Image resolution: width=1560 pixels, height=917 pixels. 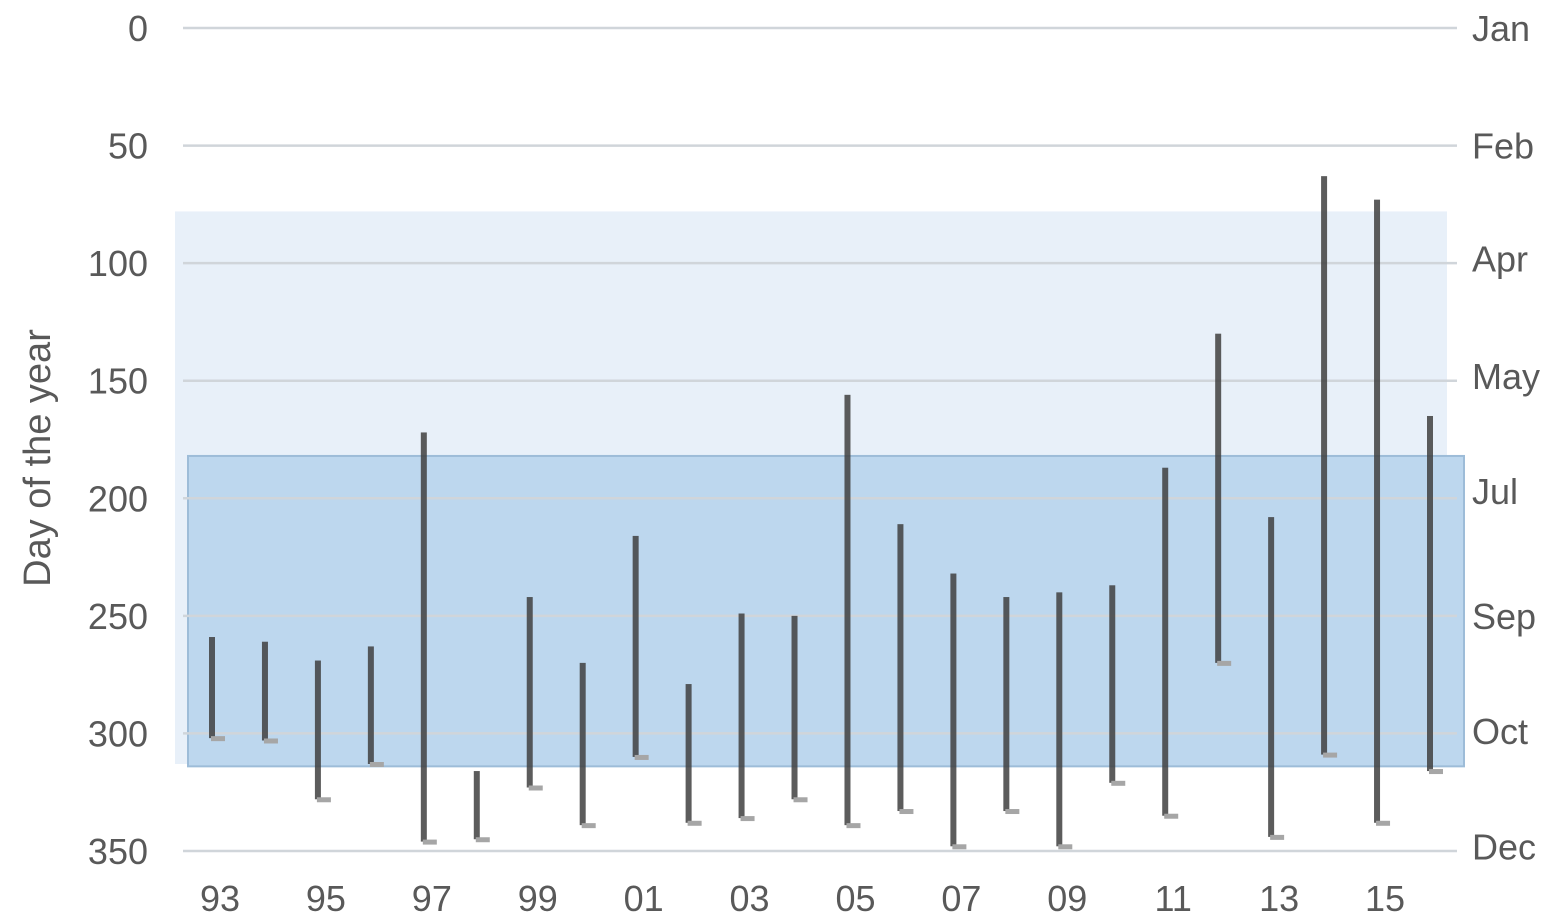 What do you see at coordinates (635, 646) in the screenshot?
I see `bar-2001` at bounding box center [635, 646].